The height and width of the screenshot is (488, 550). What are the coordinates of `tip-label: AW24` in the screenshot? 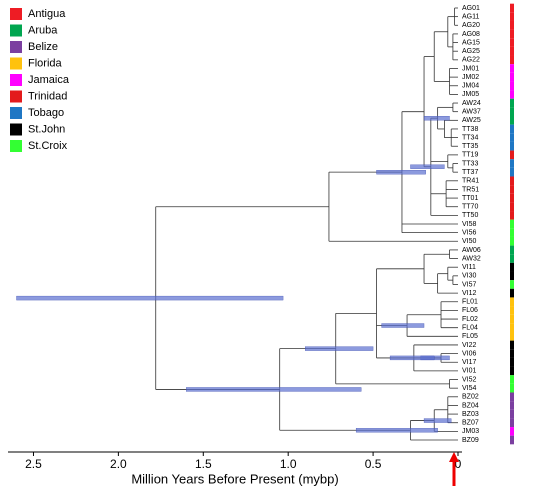 It's located at (471, 103).